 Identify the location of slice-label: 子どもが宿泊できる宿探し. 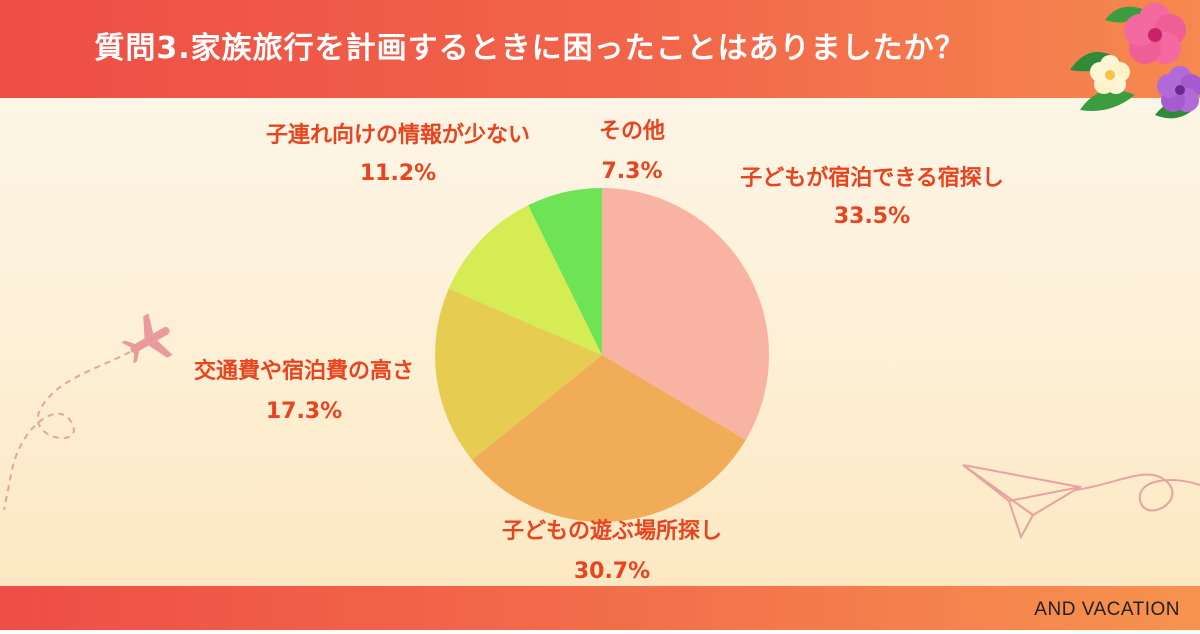
(872, 178).